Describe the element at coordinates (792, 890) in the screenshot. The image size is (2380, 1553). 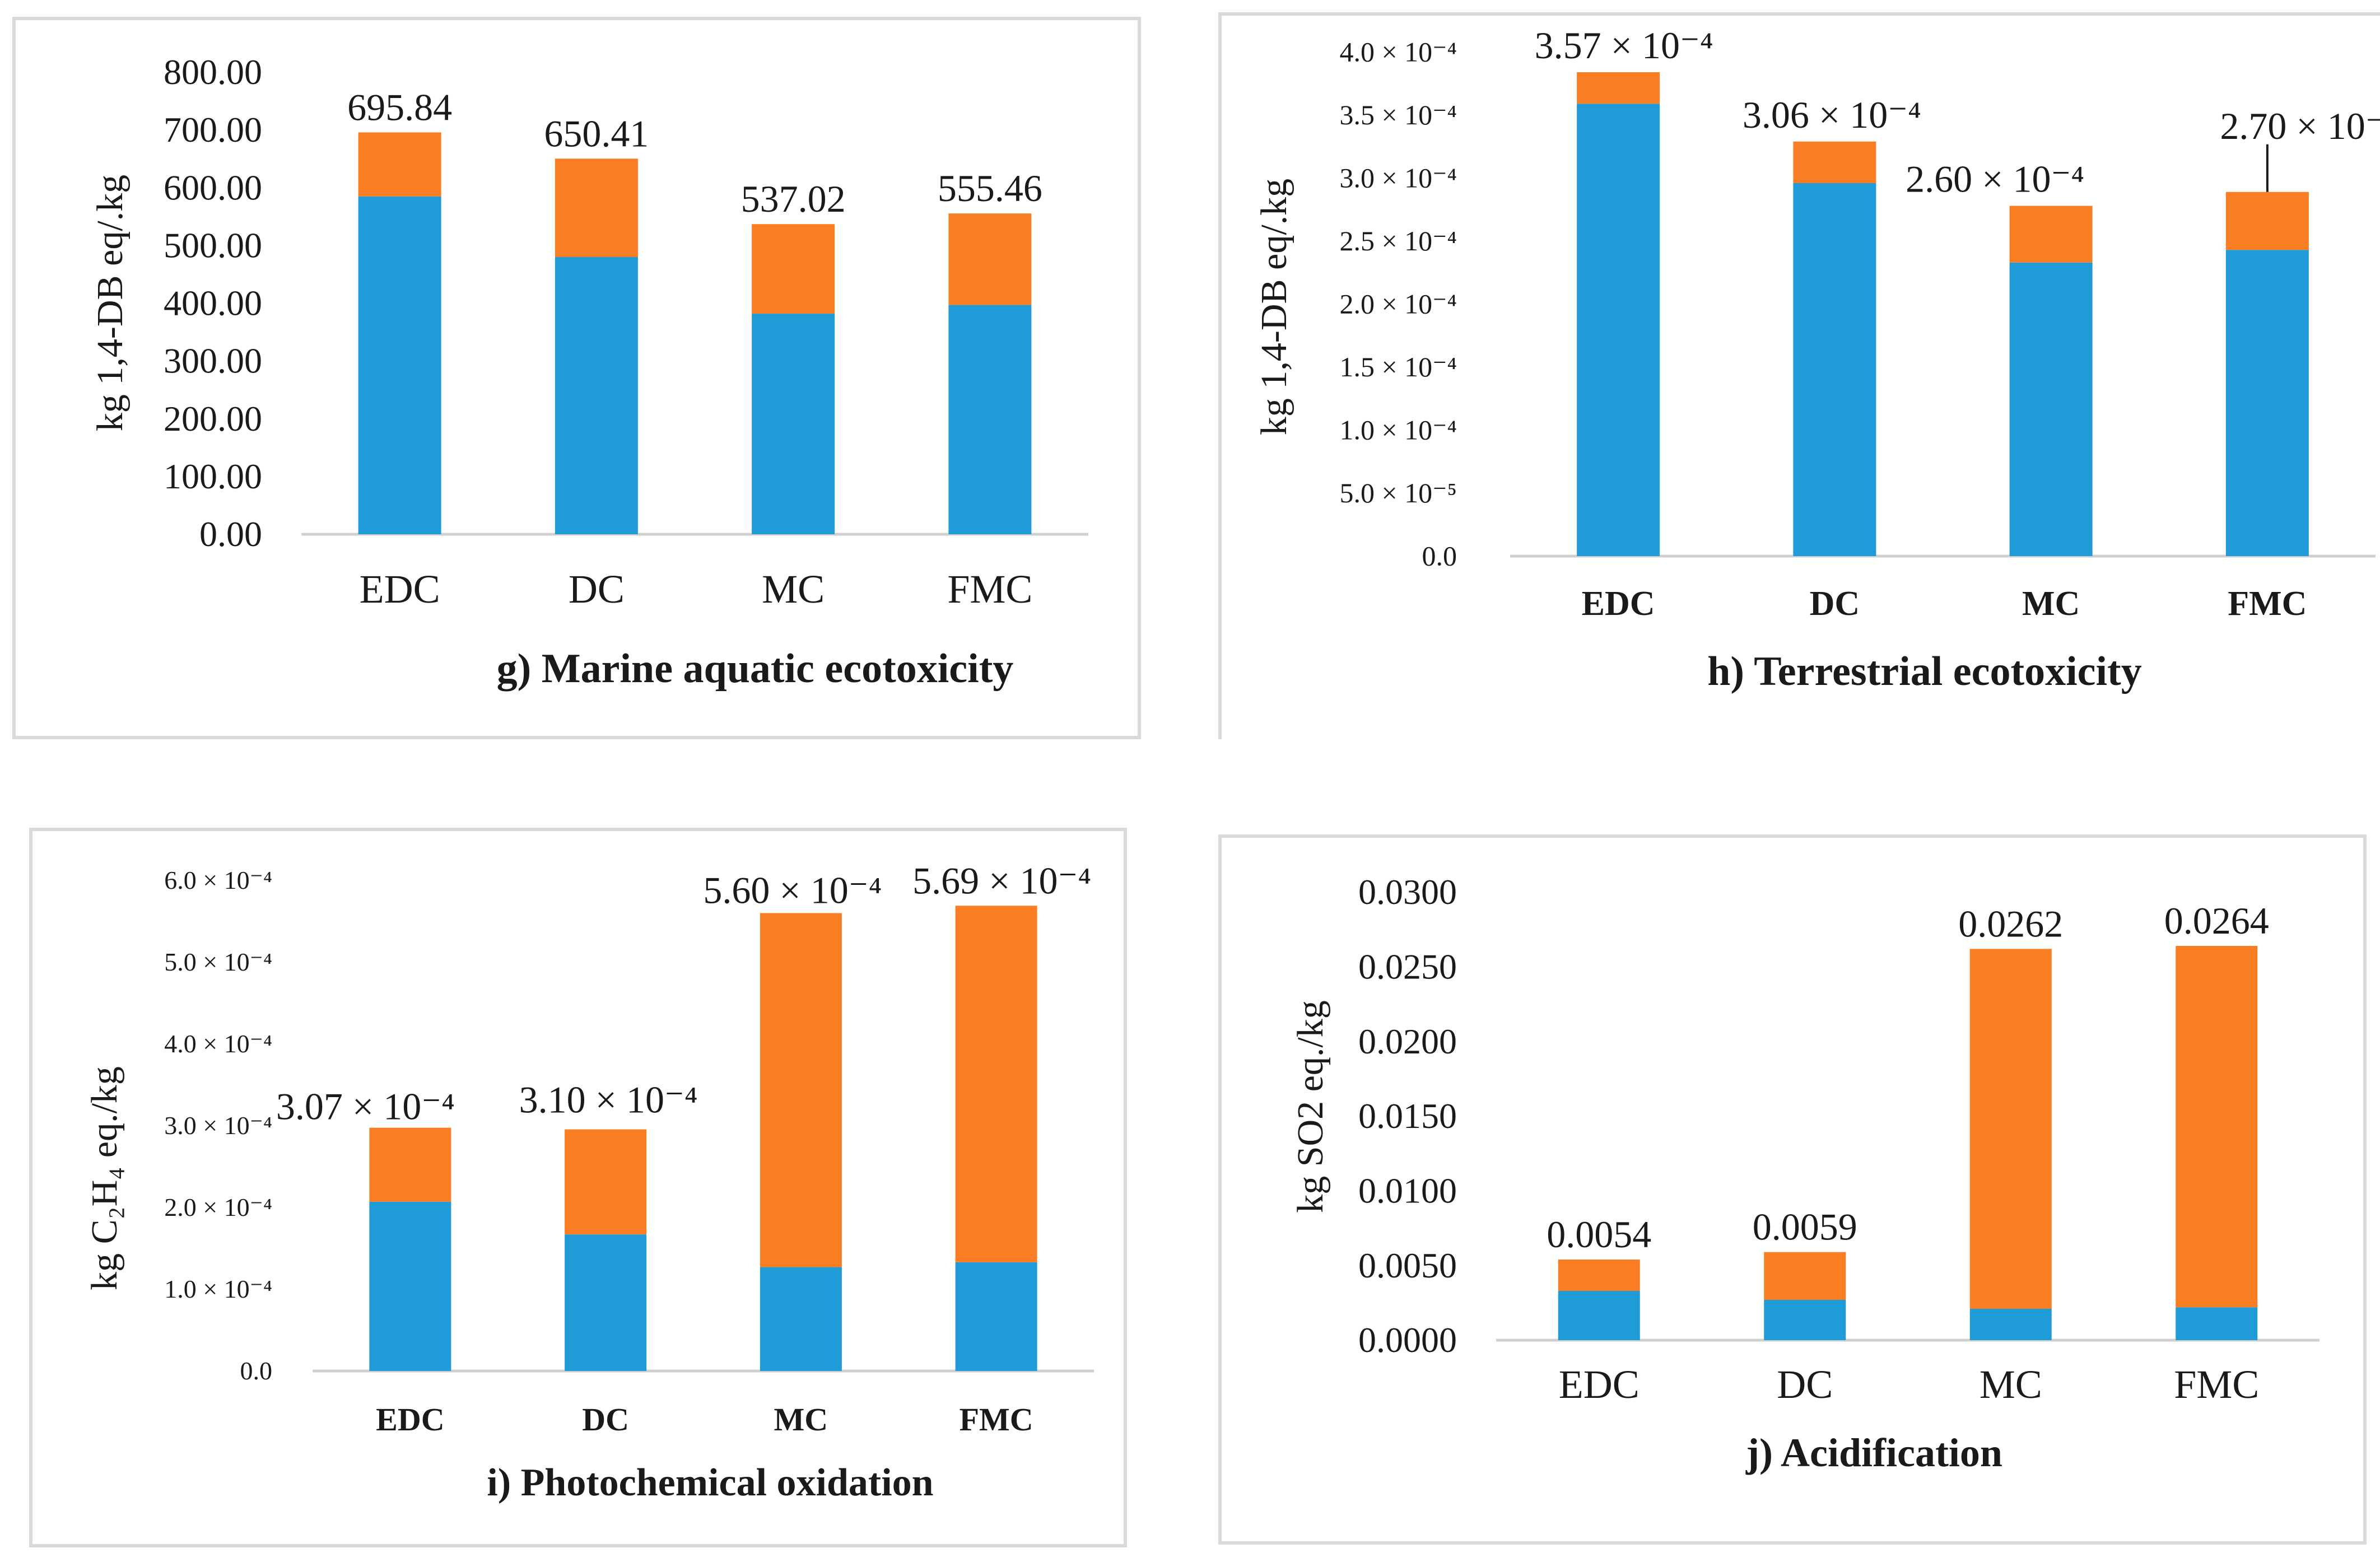
I see `data-label: 5.60 × 10⁻⁴` at that location.